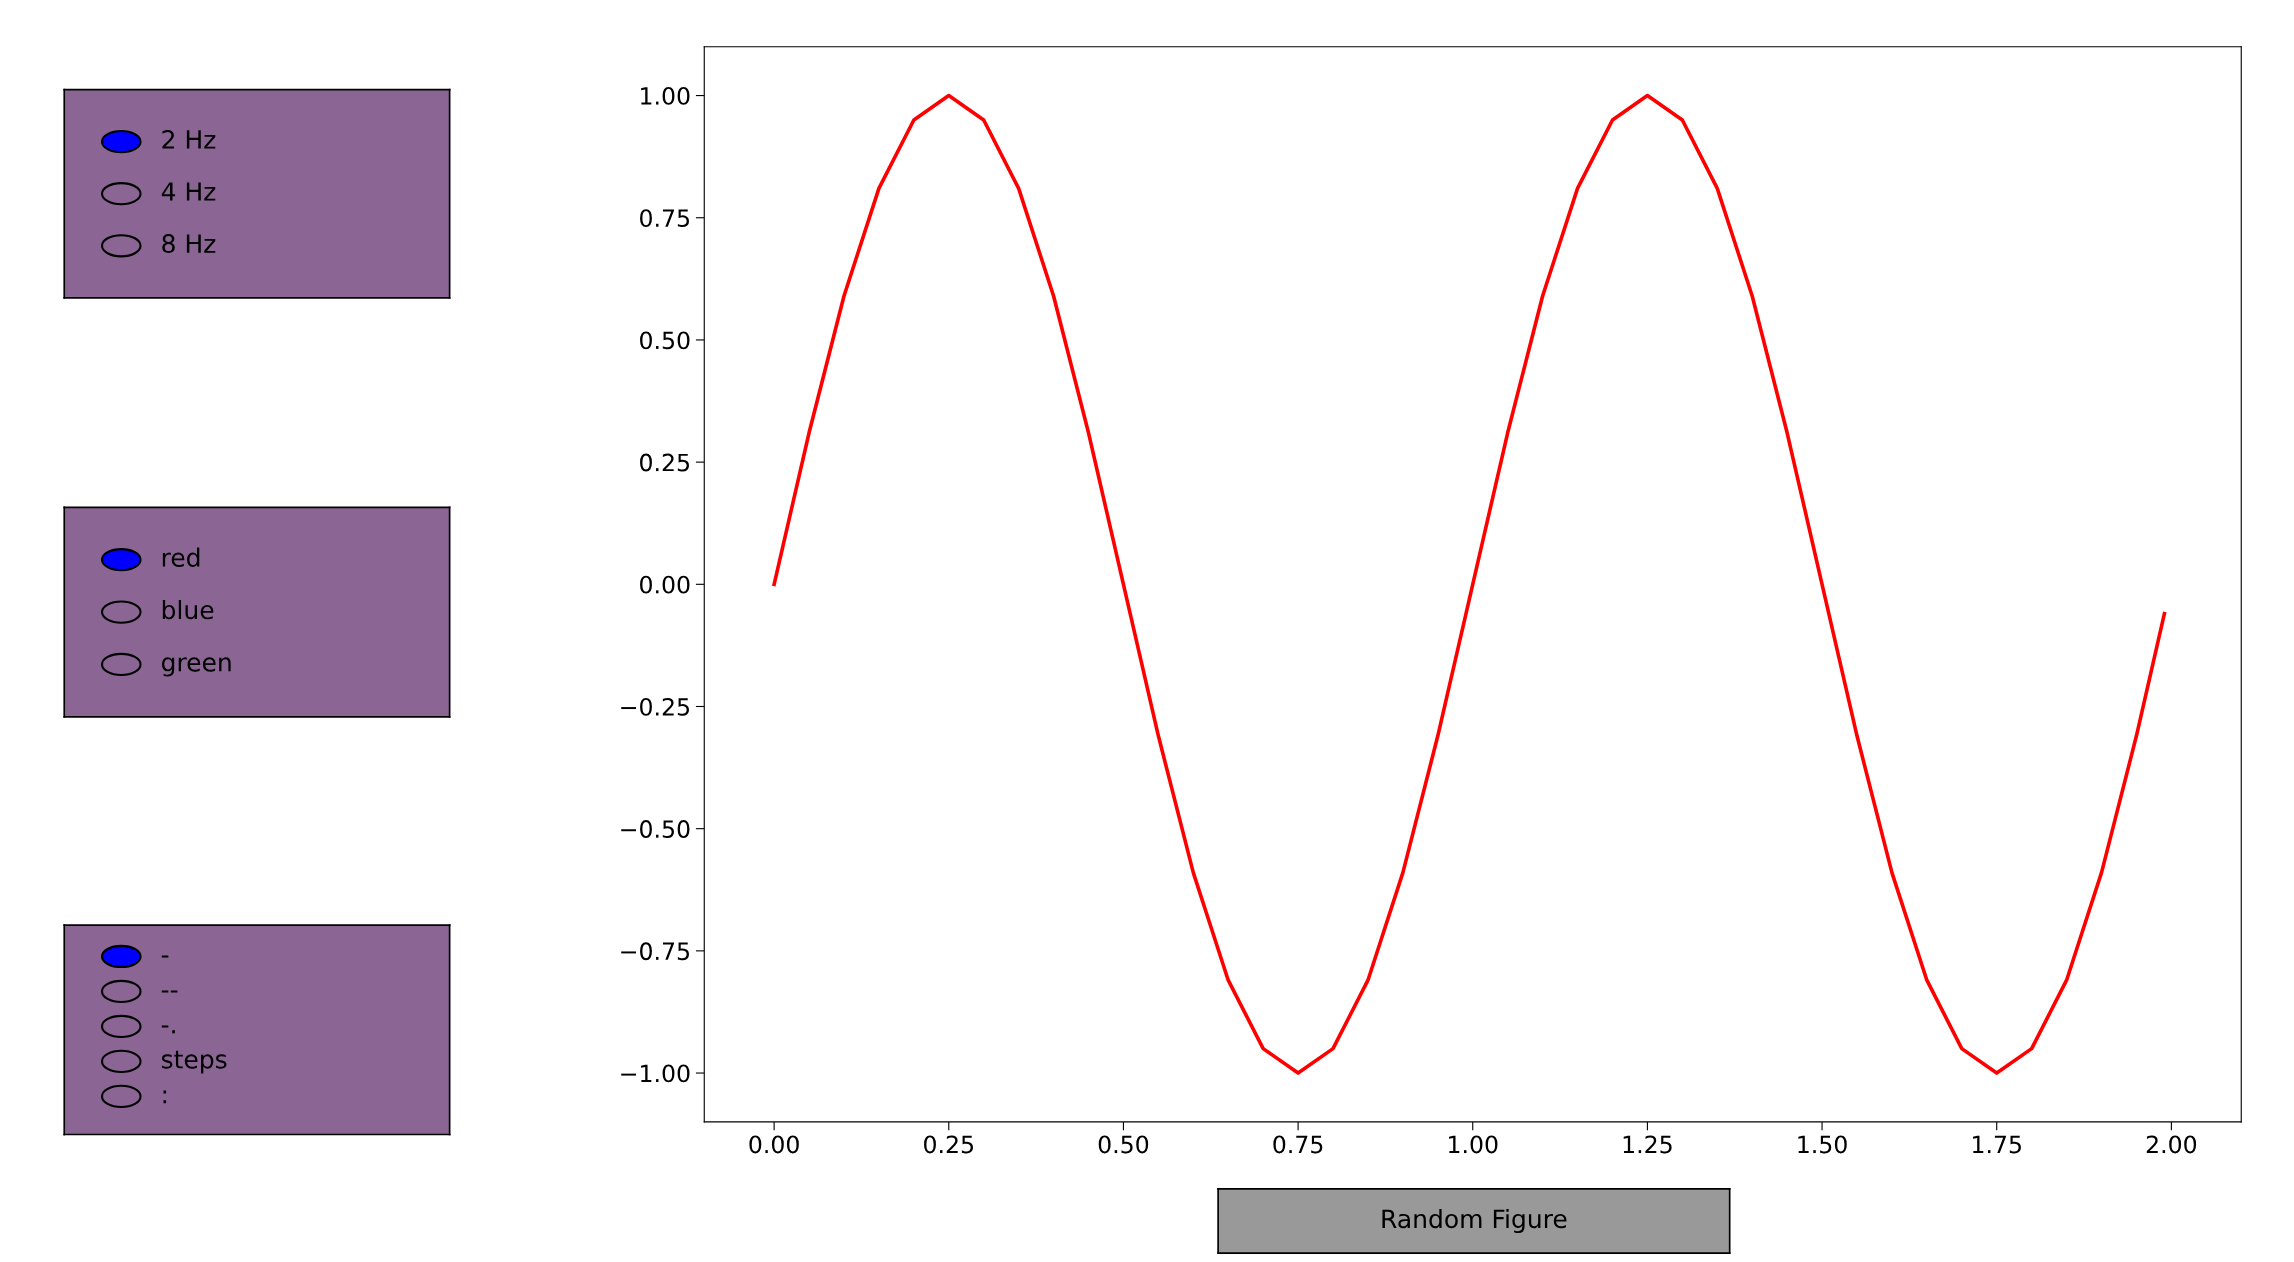 The image size is (2294, 1262). Describe the element at coordinates (196, 667) in the screenshot. I see `text: green` at that location.